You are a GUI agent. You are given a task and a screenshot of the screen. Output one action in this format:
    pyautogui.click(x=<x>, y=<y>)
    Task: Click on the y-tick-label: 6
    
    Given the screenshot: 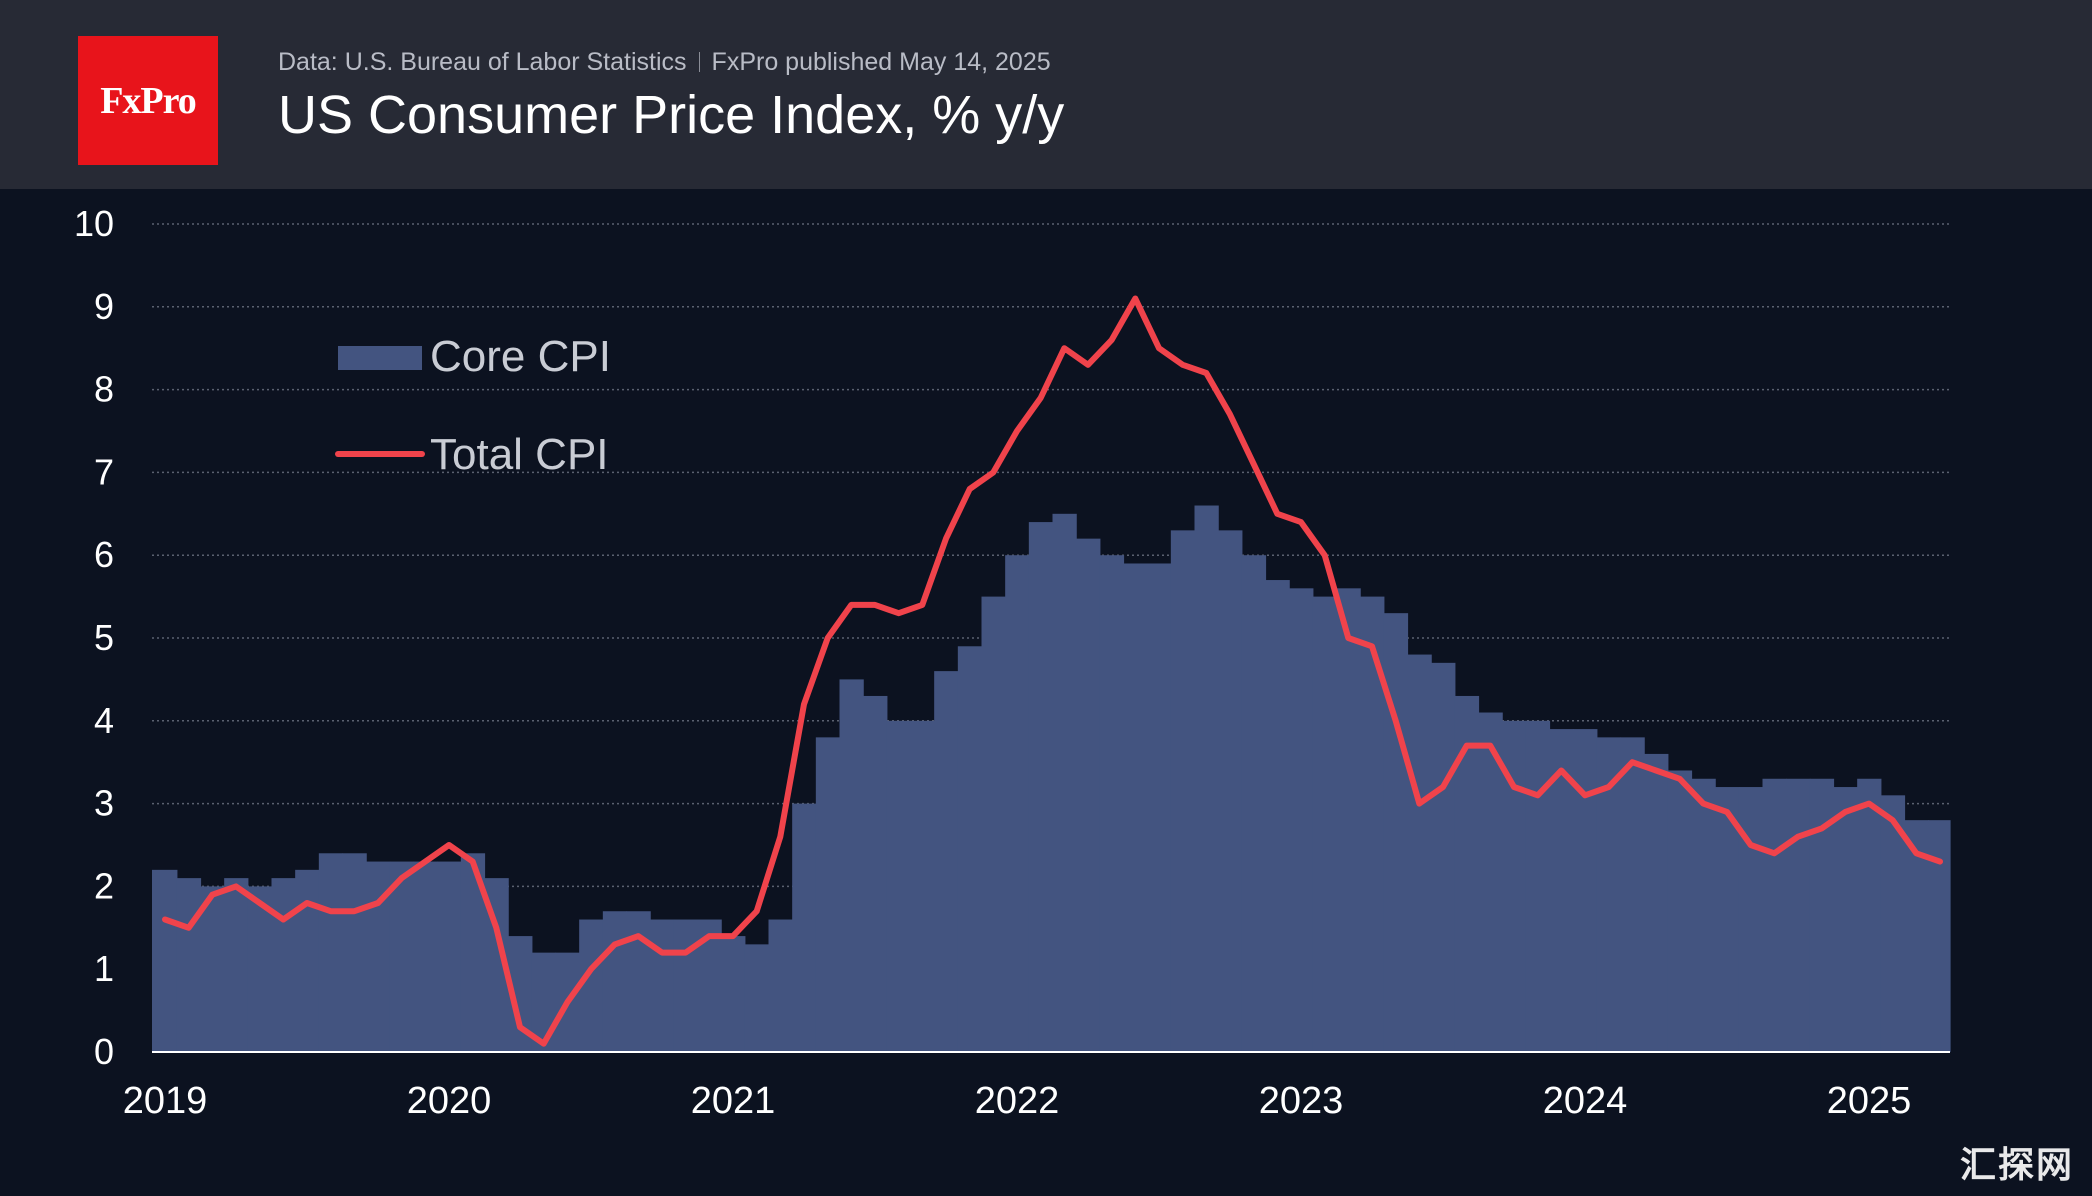 What is the action you would take?
    pyautogui.click(x=104, y=554)
    